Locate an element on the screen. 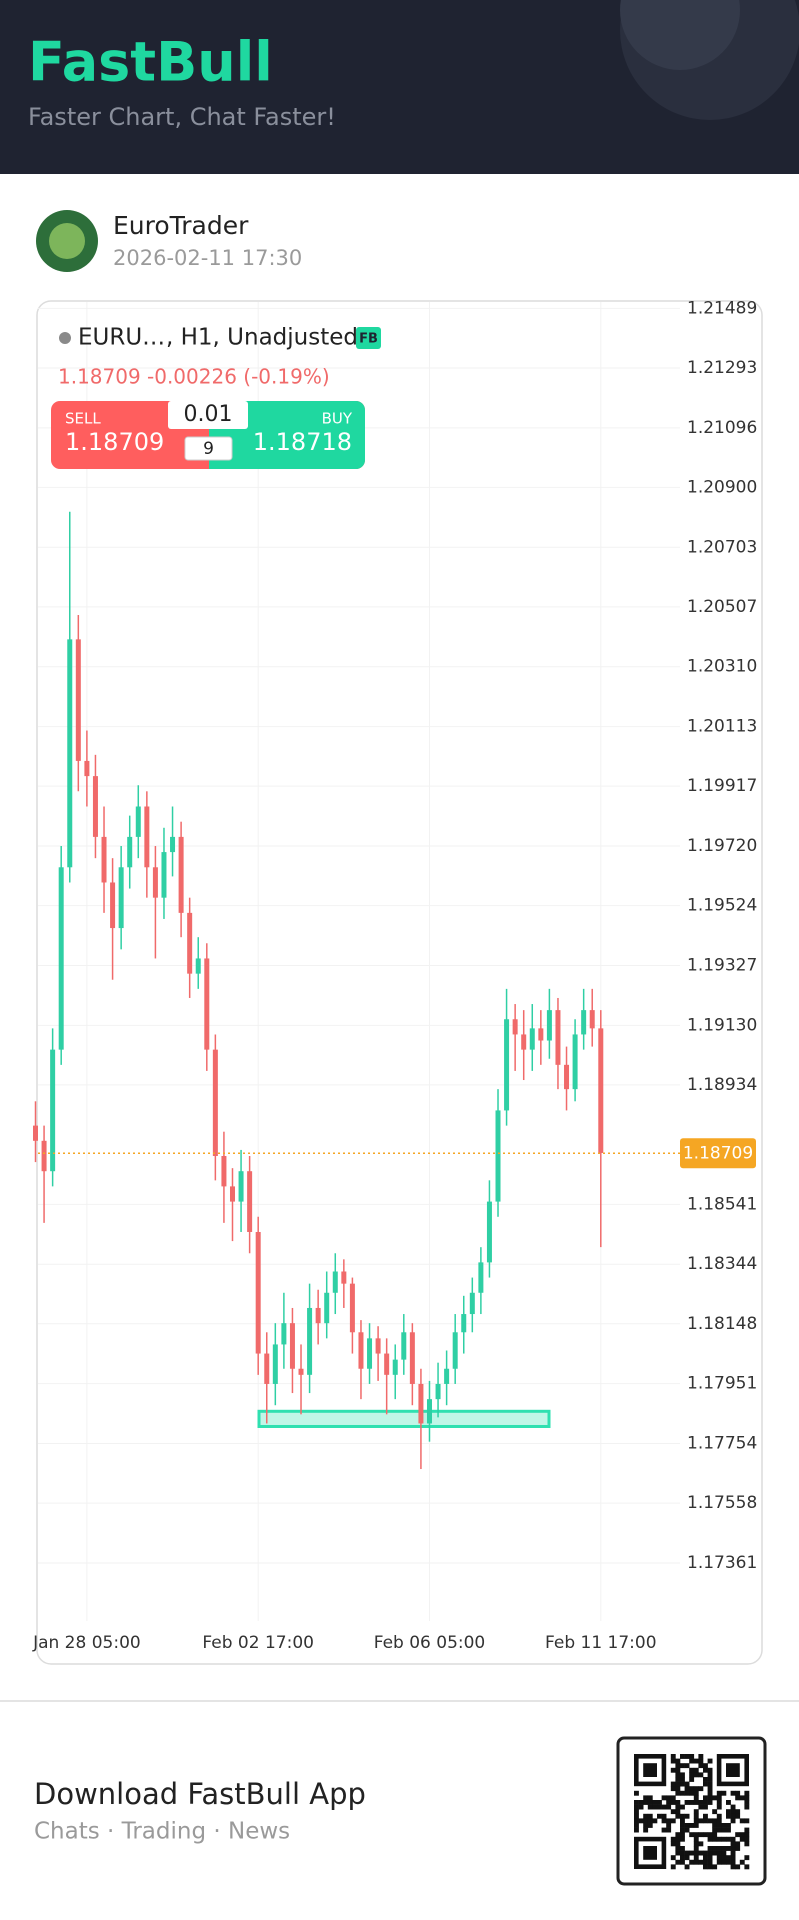  author: EuroTrader is located at coordinates (181, 225).